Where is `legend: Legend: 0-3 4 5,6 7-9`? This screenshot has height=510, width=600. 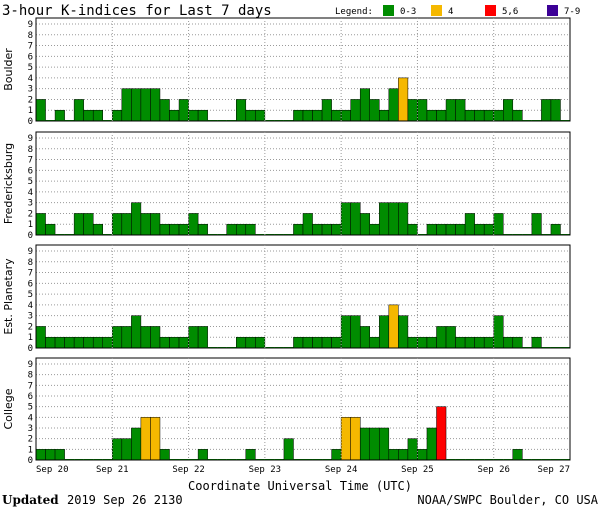
legend: Legend: 0-3 4 5,6 7-9 is located at coordinates (457, 11).